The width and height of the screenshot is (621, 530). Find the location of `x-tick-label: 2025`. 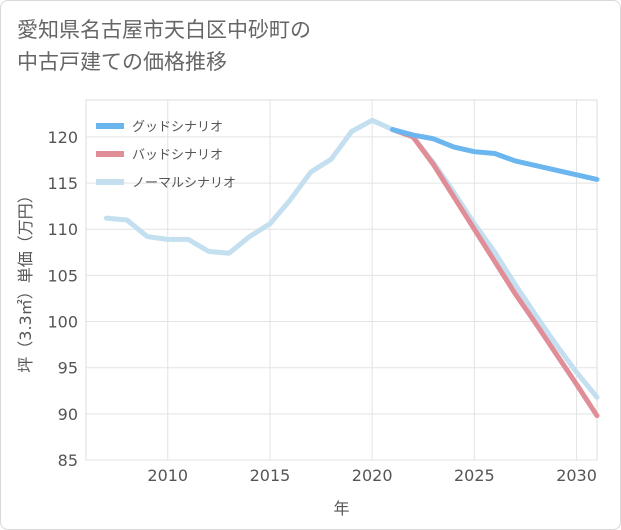

x-tick-label: 2025 is located at coordinates (474, 475).